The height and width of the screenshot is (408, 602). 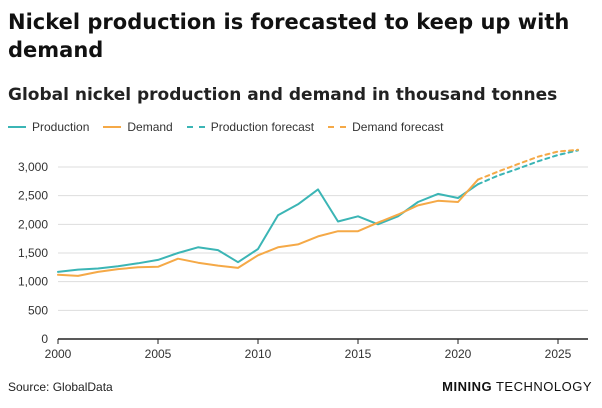 I want to click on legend-item-demand-forecast: Demand forecast, so click(x=386, y=127).